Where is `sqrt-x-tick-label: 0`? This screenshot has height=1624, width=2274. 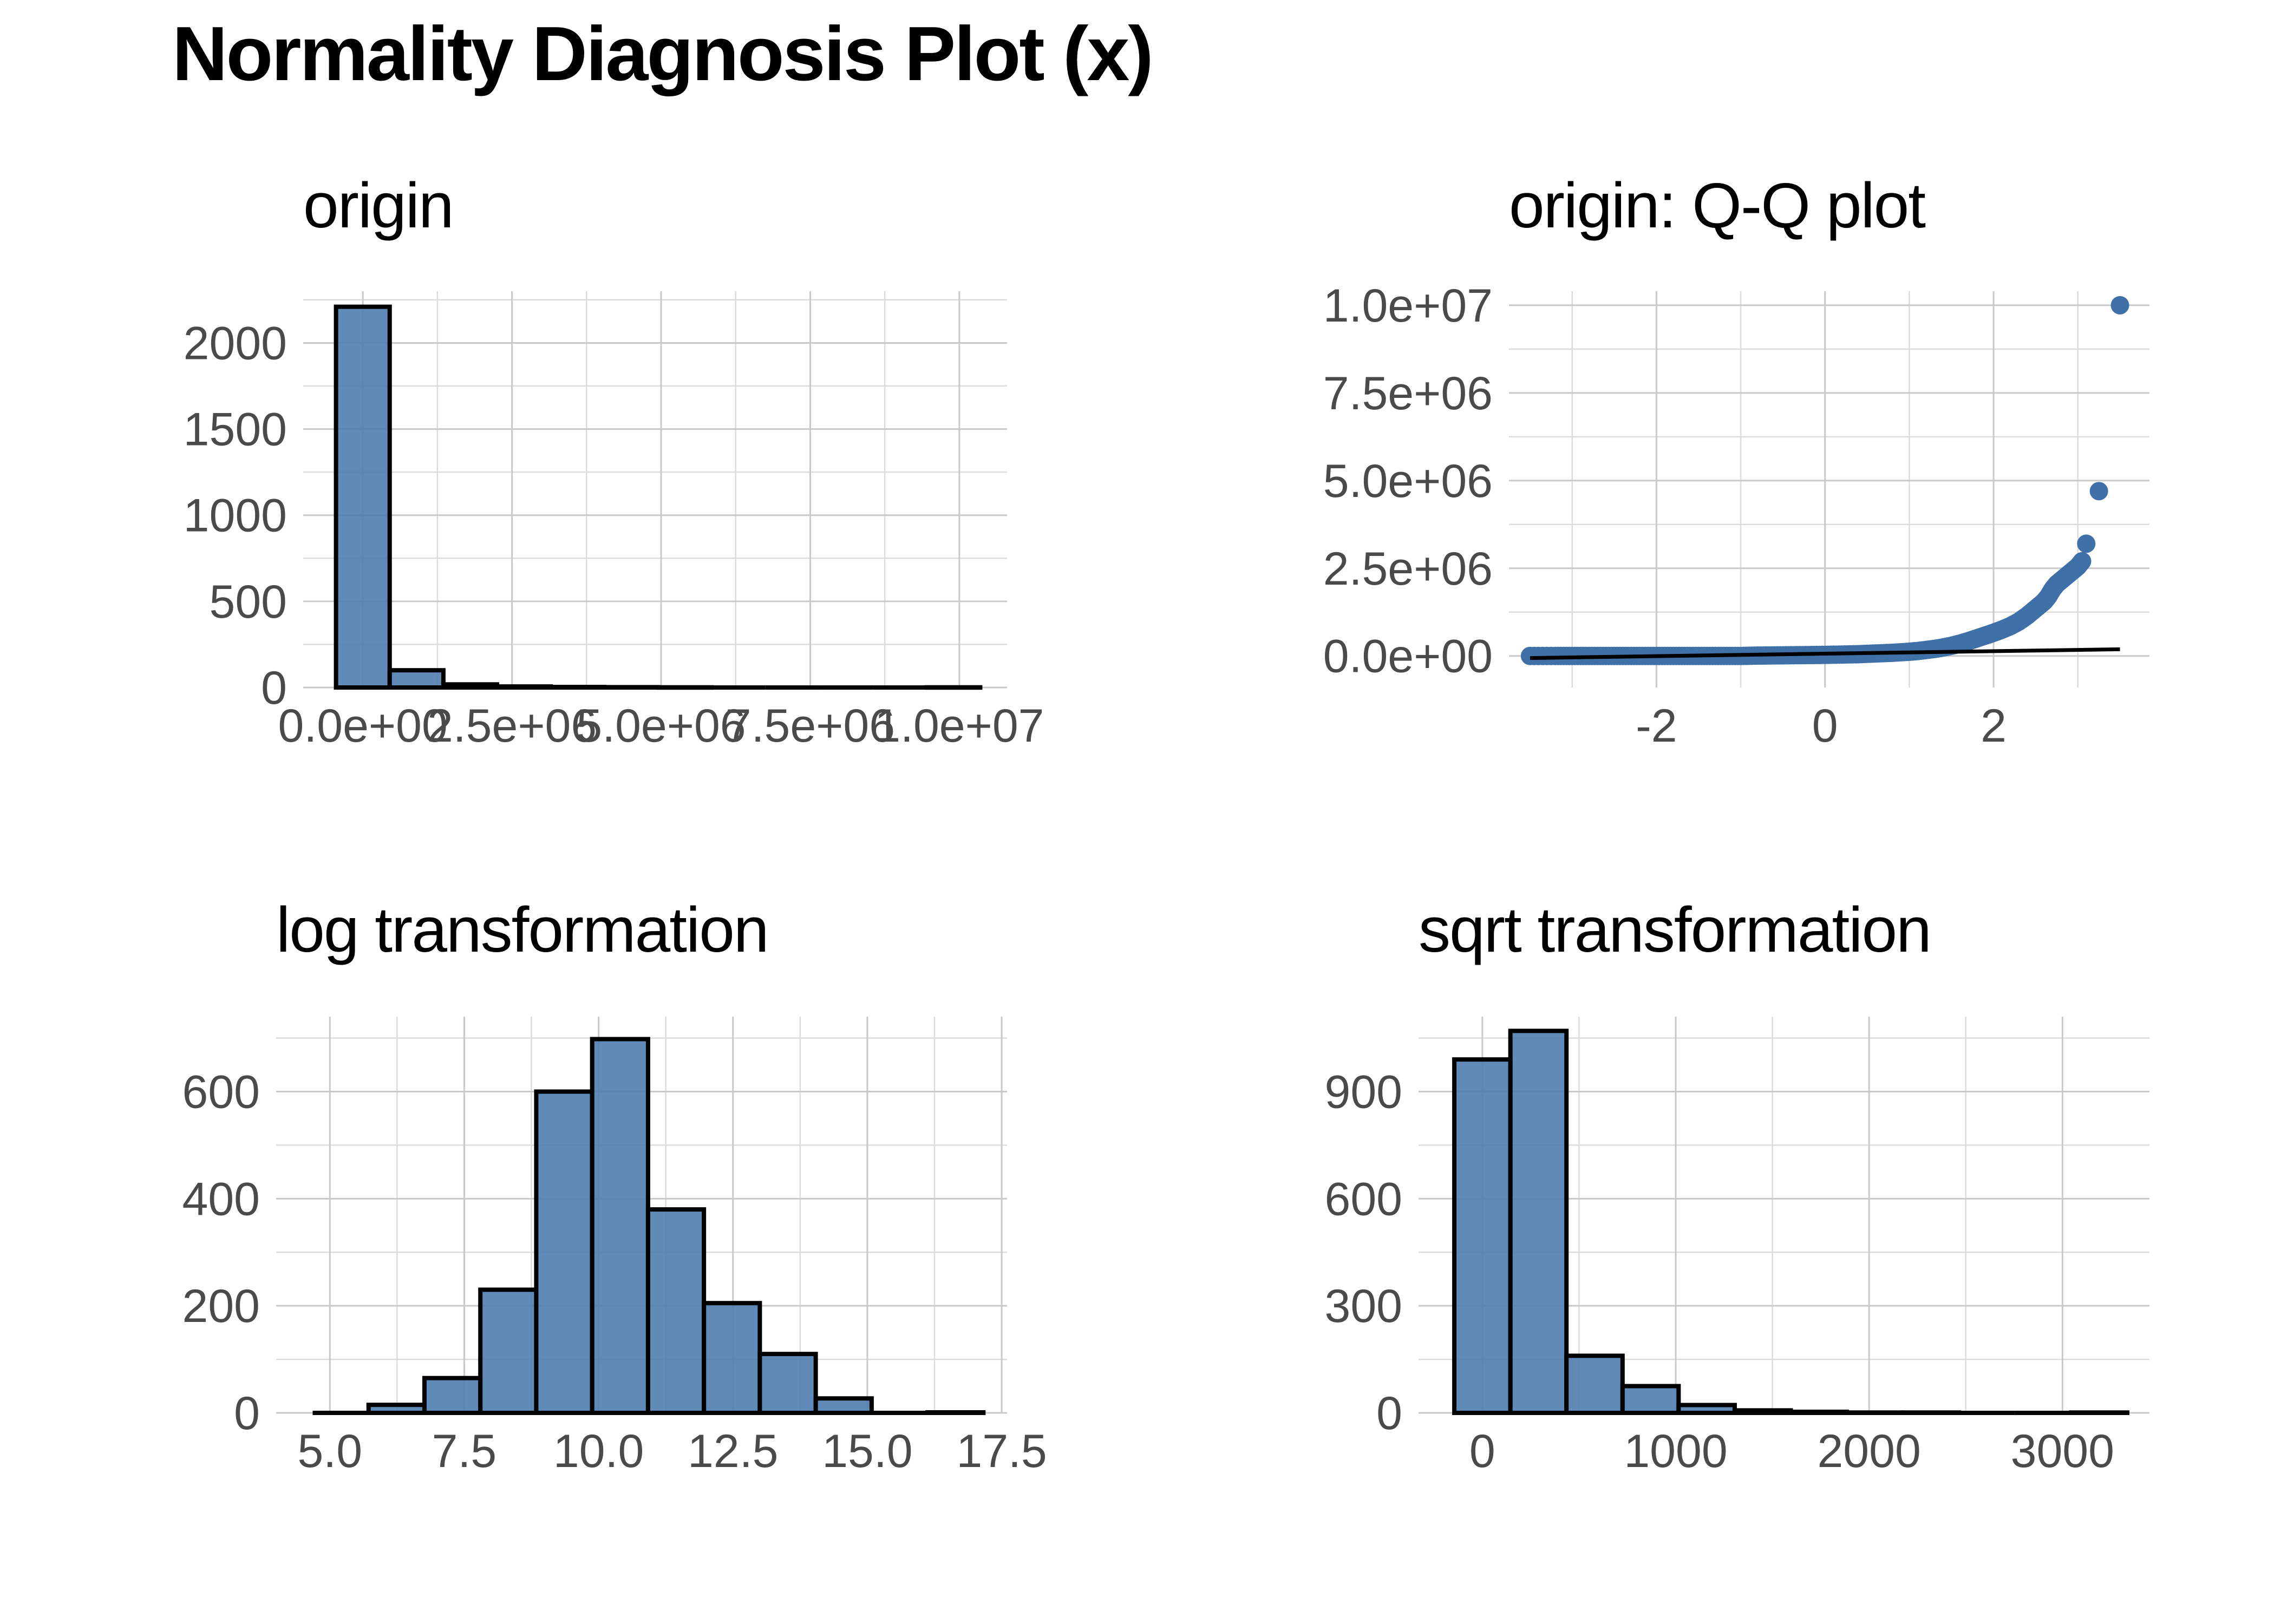 sqrt-x-tick-label: 0 is located at coordinates (1482, 1451).